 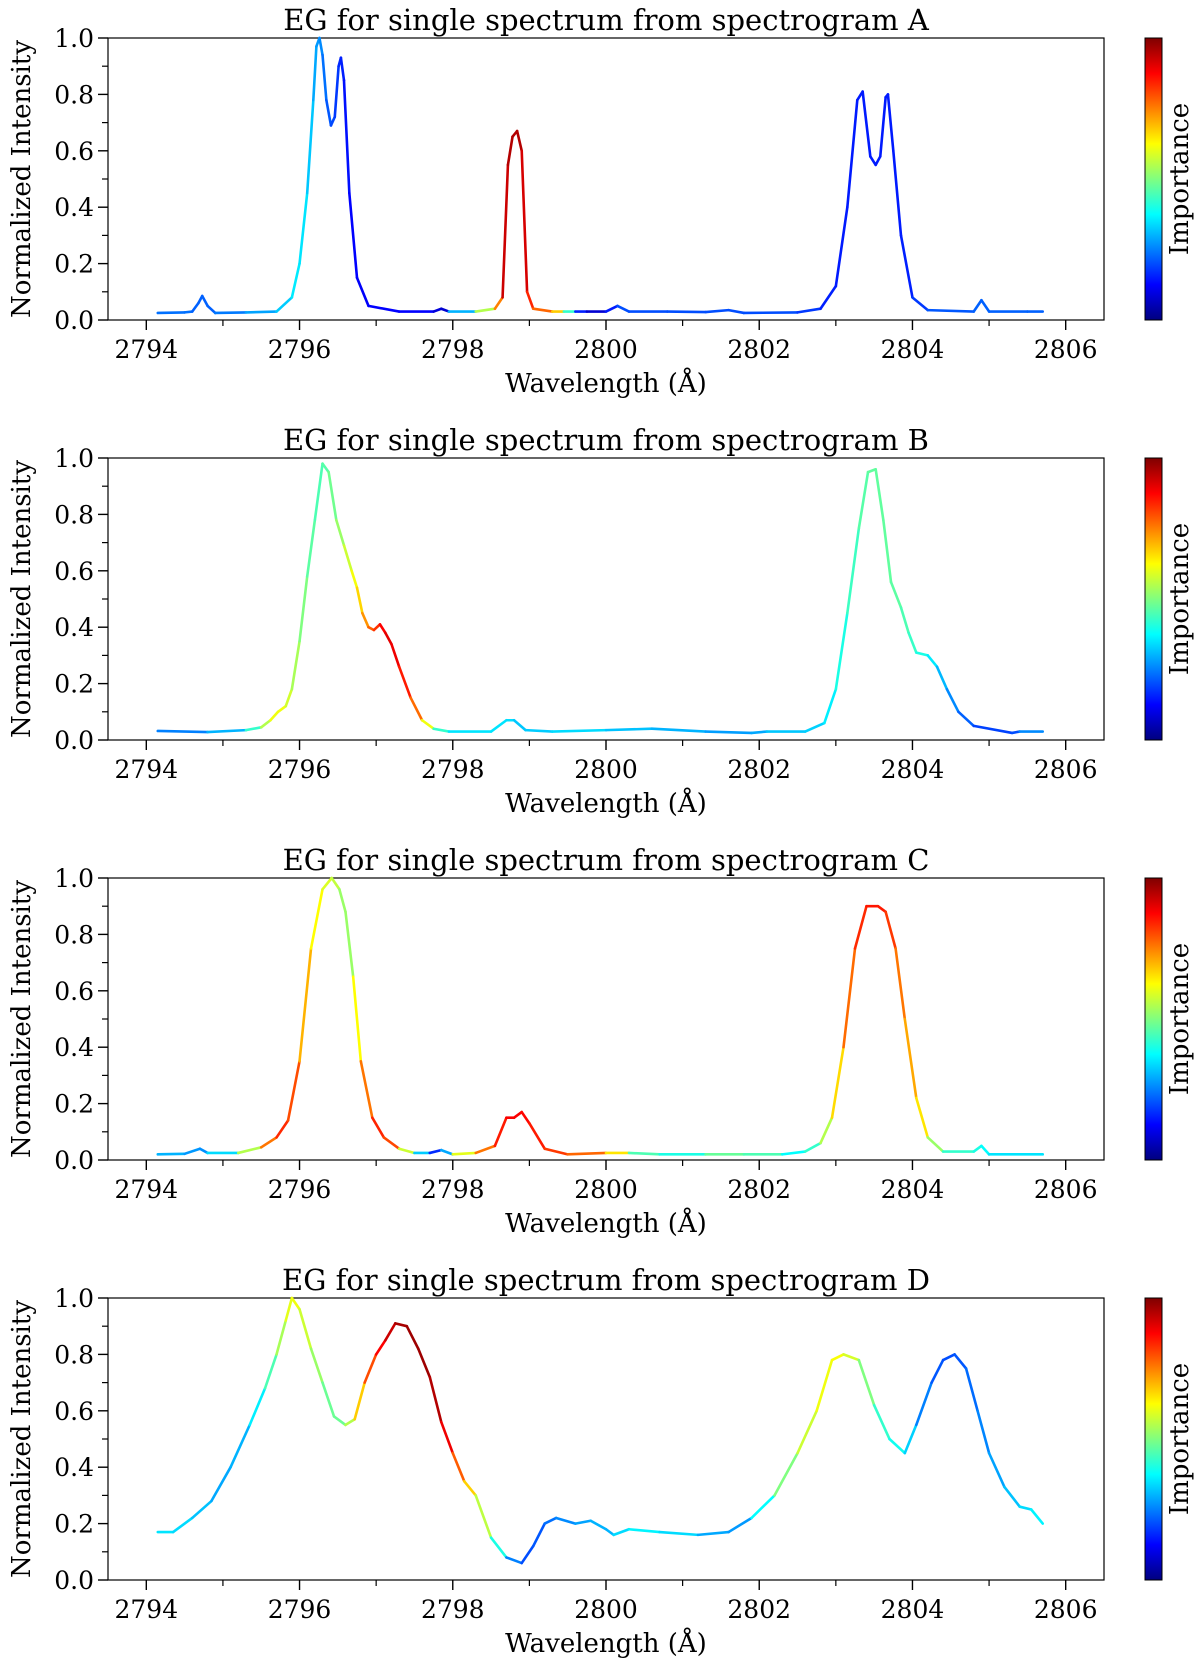 What do you see at coordinates (74, 1411) in the screenshot?
I see `y-tick-label: 0.6` at bounding box center [74, 1411].